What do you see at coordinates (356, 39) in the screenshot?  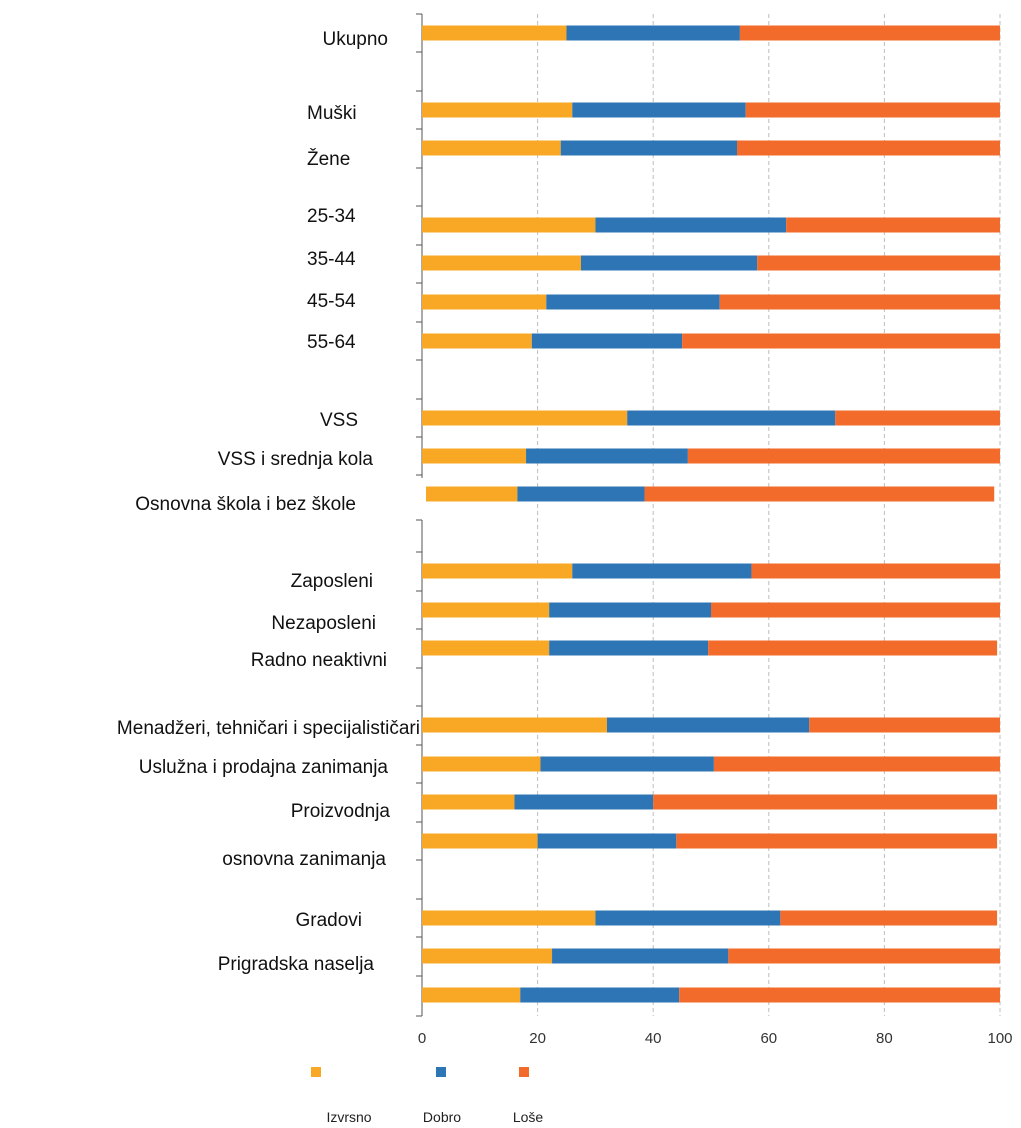 I see `category-label: Ukupno` at bounding box center [356, 39].